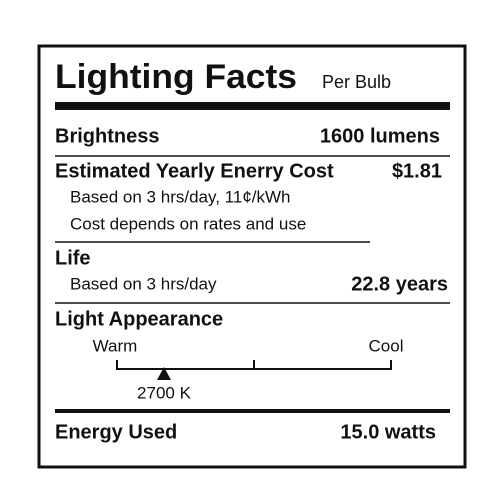  I want to click on brightness-label: Brightness, so click(107, 136).